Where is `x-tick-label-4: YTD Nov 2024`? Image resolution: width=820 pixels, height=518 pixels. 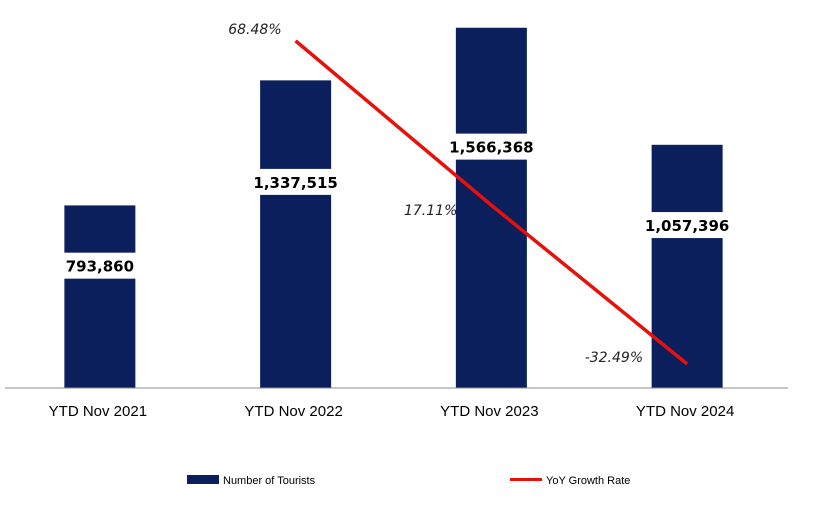
x-tick-label-4: YTD Nov 2024 is located at coordinates (685, 411).